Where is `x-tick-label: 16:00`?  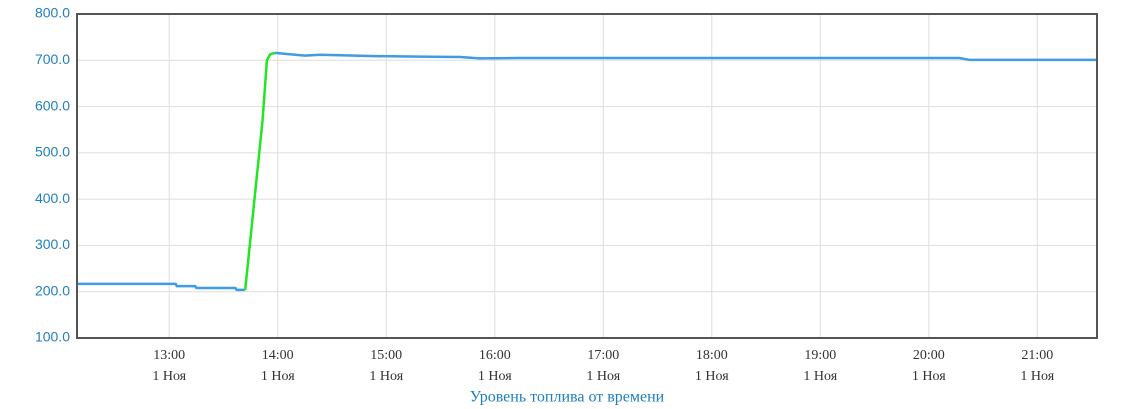
x-tick-label: 16:00 is located at coordinates (495, 355).